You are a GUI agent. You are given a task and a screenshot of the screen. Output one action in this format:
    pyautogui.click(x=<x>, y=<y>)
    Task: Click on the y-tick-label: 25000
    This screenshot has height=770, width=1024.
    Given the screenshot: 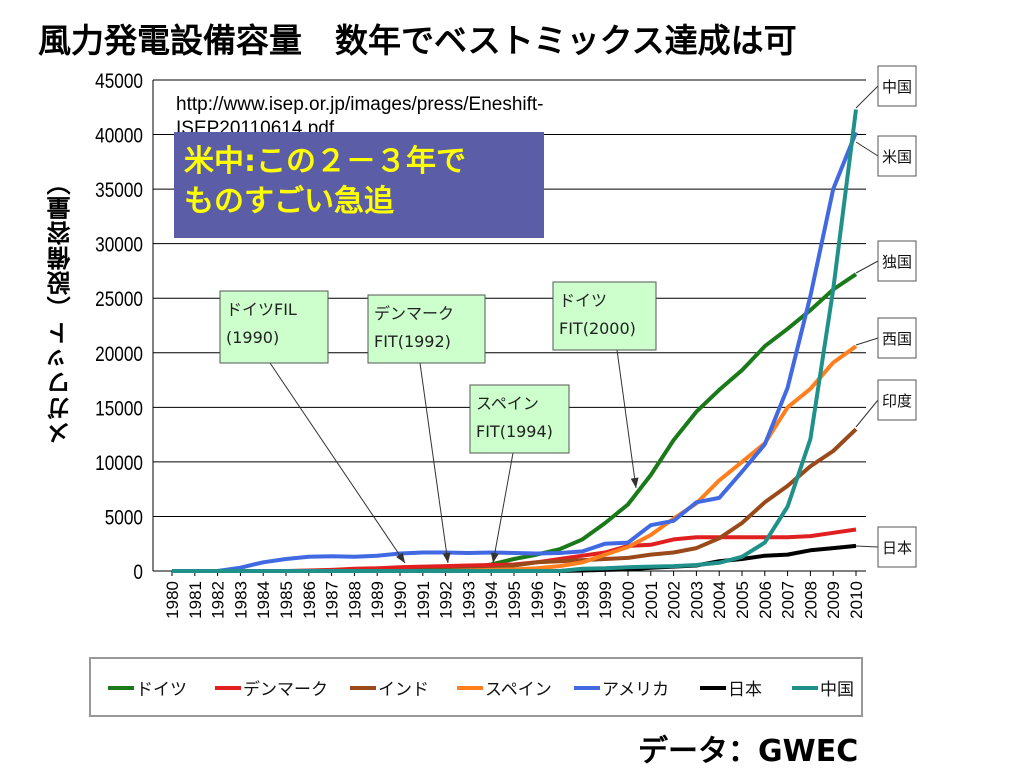 What is the action you would take?
    pyautogui.click(x=119, y=300)
    